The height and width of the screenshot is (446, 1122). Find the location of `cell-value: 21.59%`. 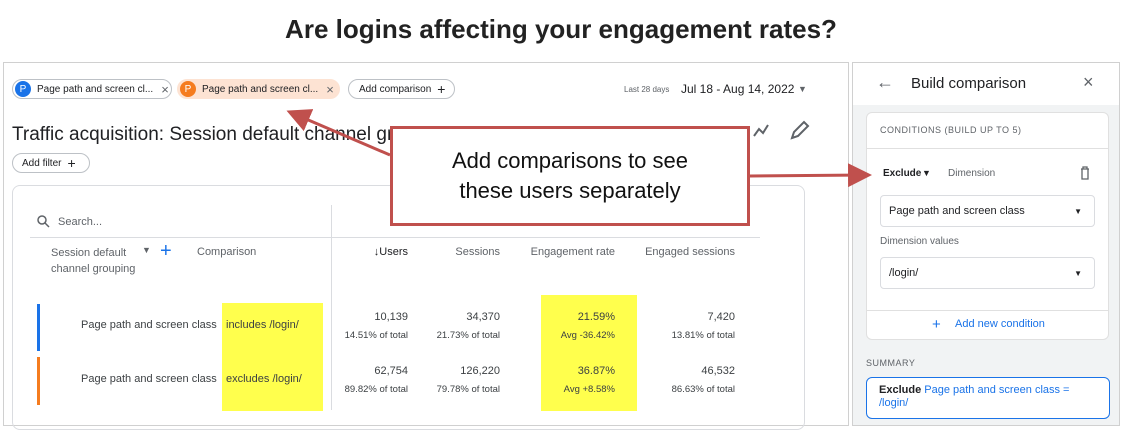

cell-value: 21.59% is located at coordinates (596, 317).